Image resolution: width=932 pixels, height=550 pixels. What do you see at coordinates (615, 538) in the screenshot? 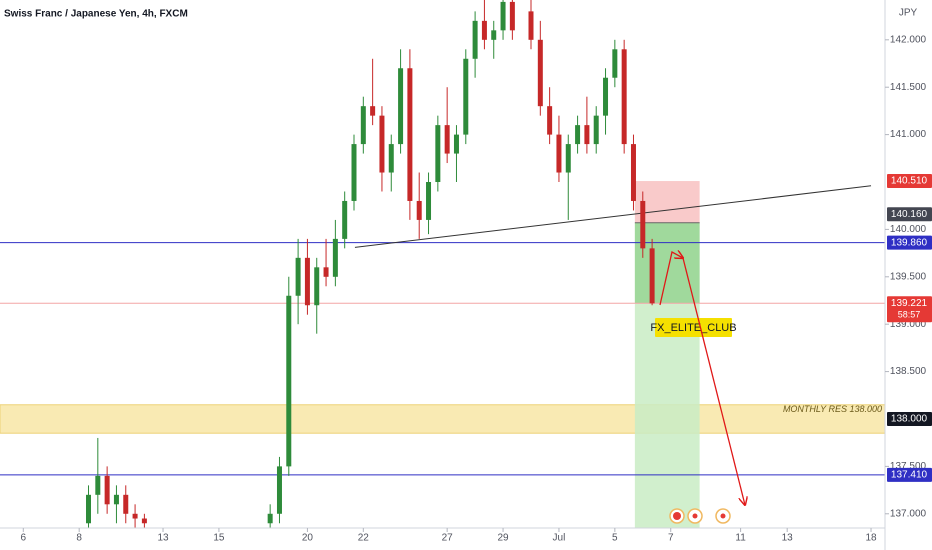
I see `x-tick-label: 5` at bounding box center [615, 538].